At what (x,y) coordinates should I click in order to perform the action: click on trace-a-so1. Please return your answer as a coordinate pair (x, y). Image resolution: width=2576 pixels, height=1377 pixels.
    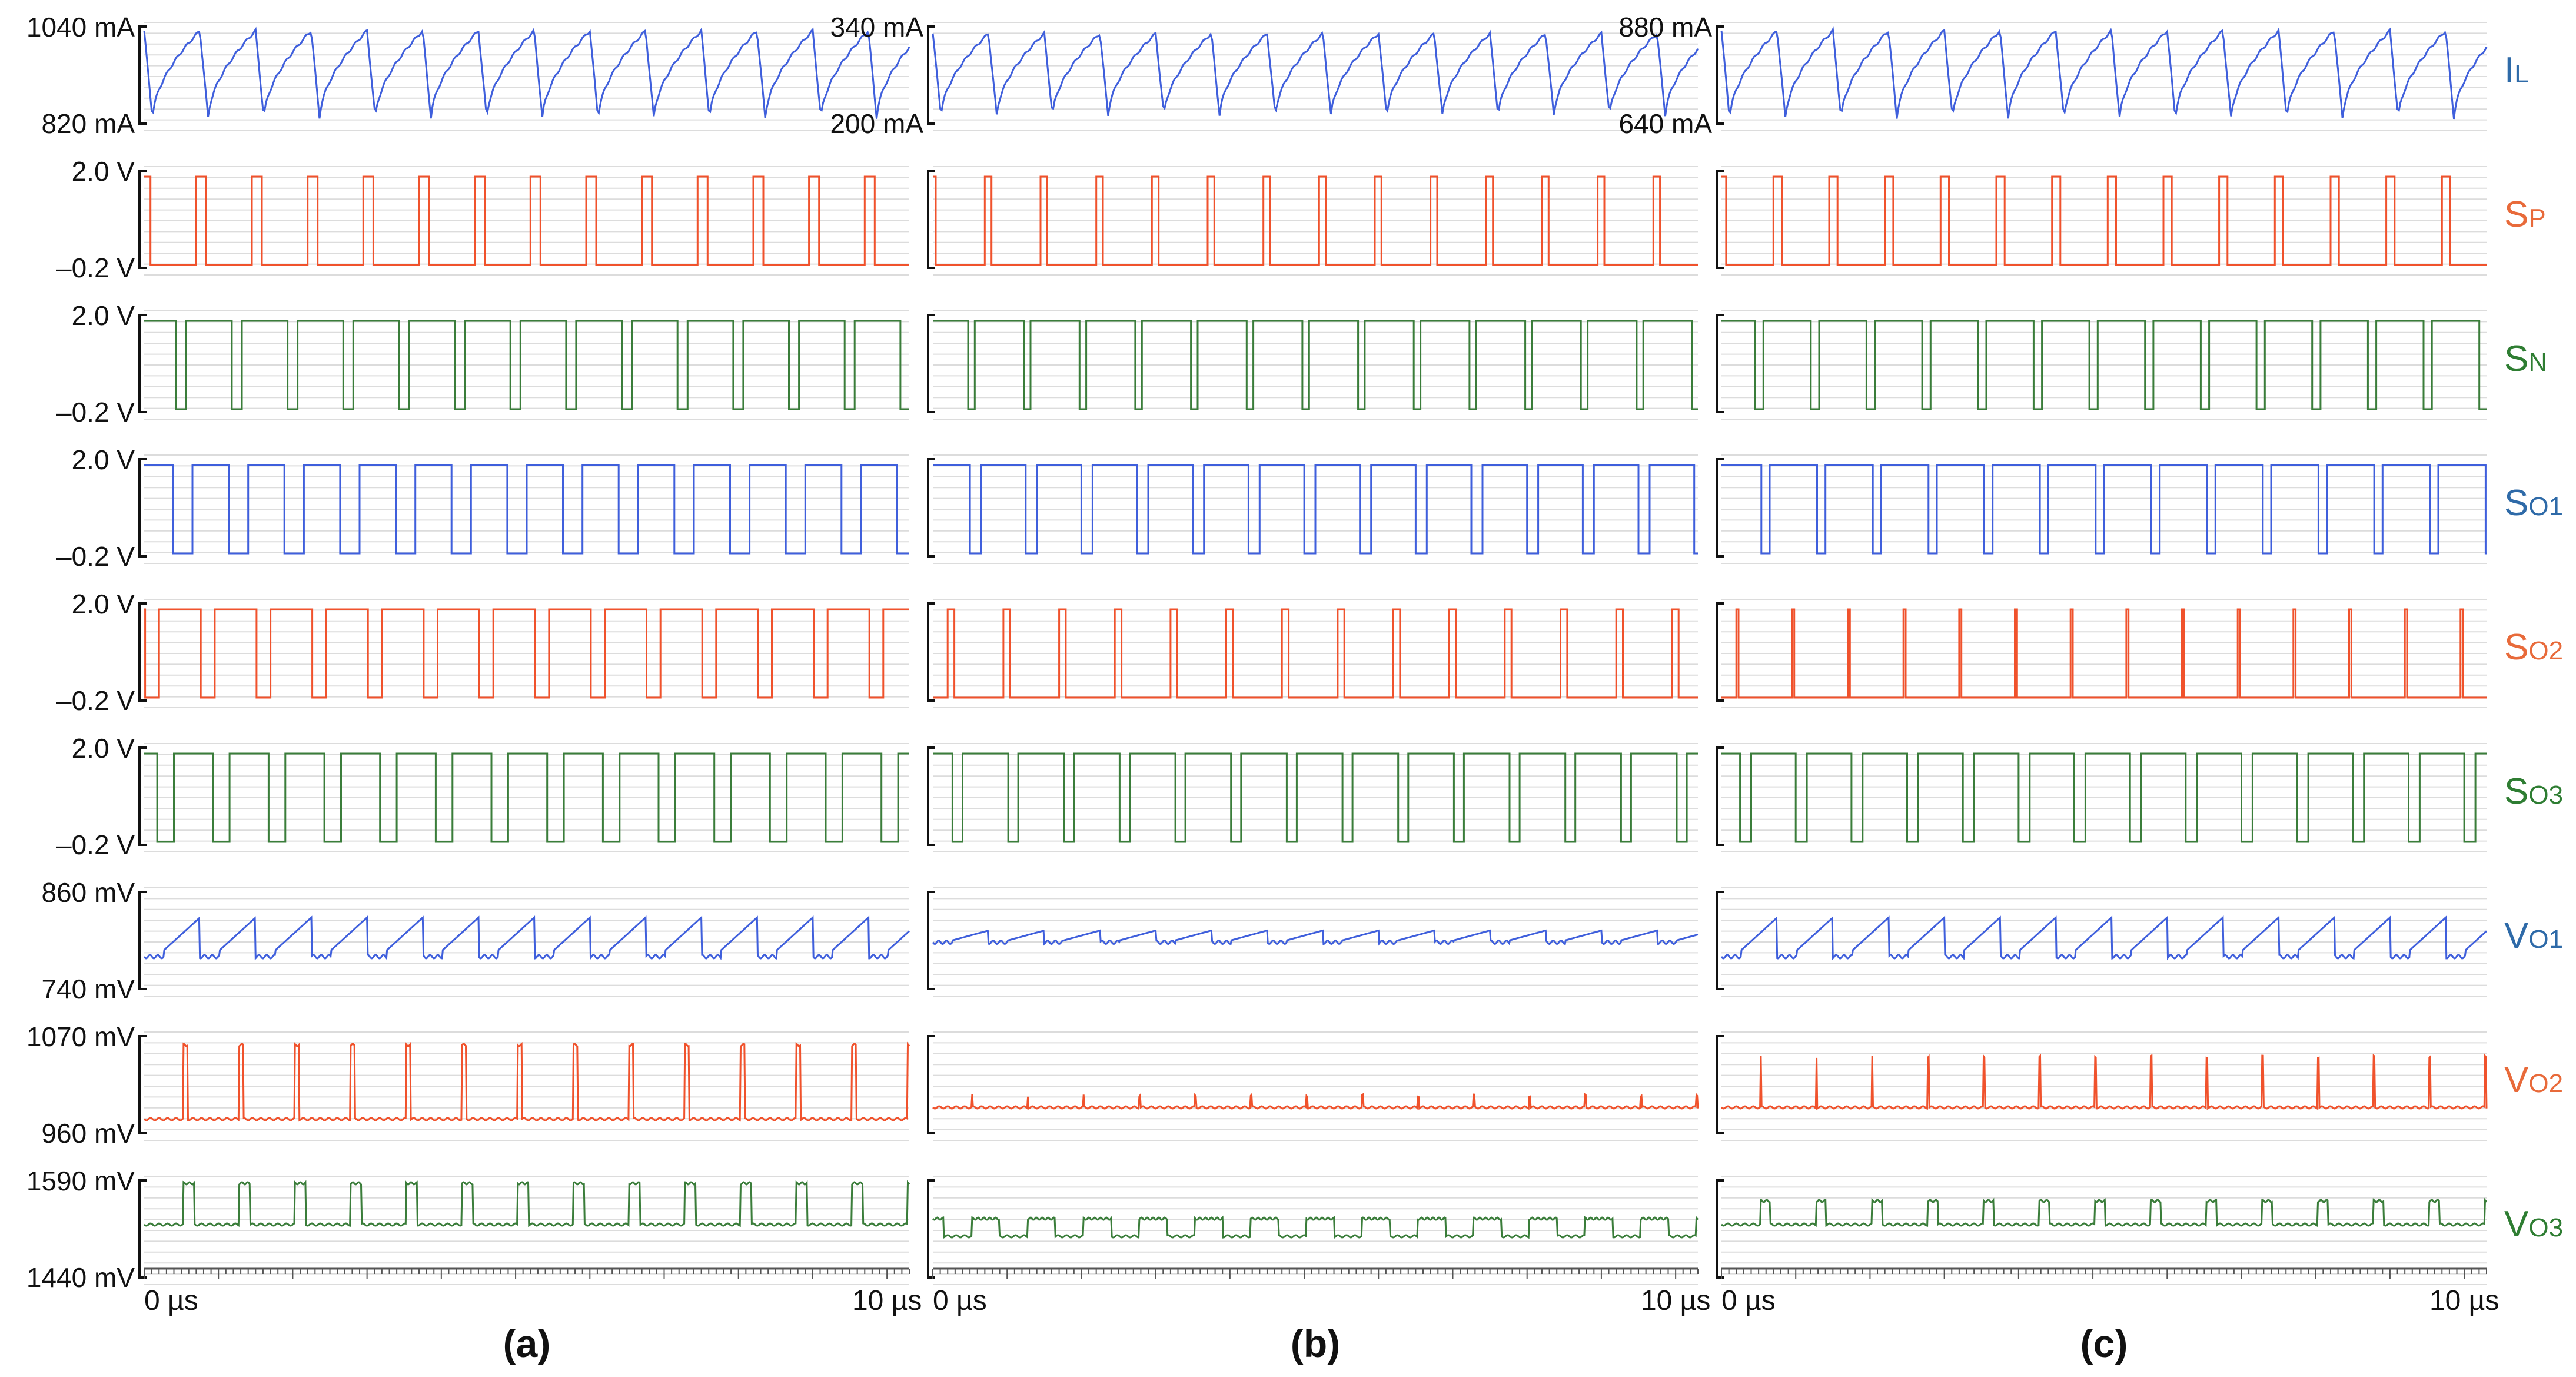
    Looking at the image, I should click on (526, 509).